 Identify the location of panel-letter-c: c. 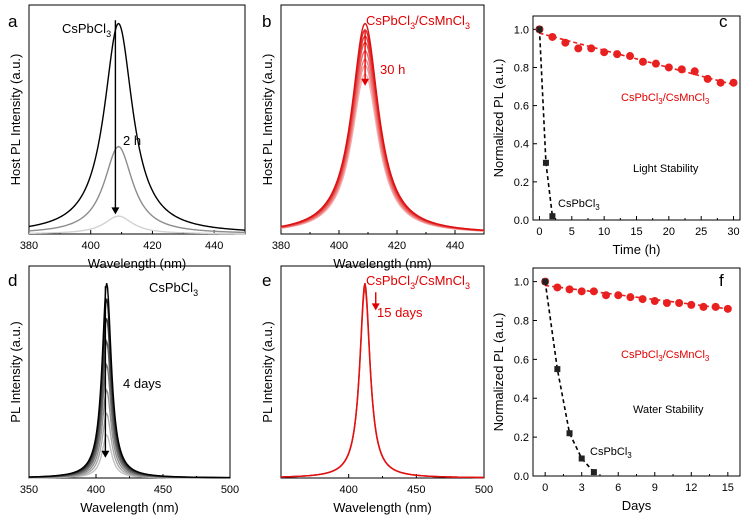
(723, 21).